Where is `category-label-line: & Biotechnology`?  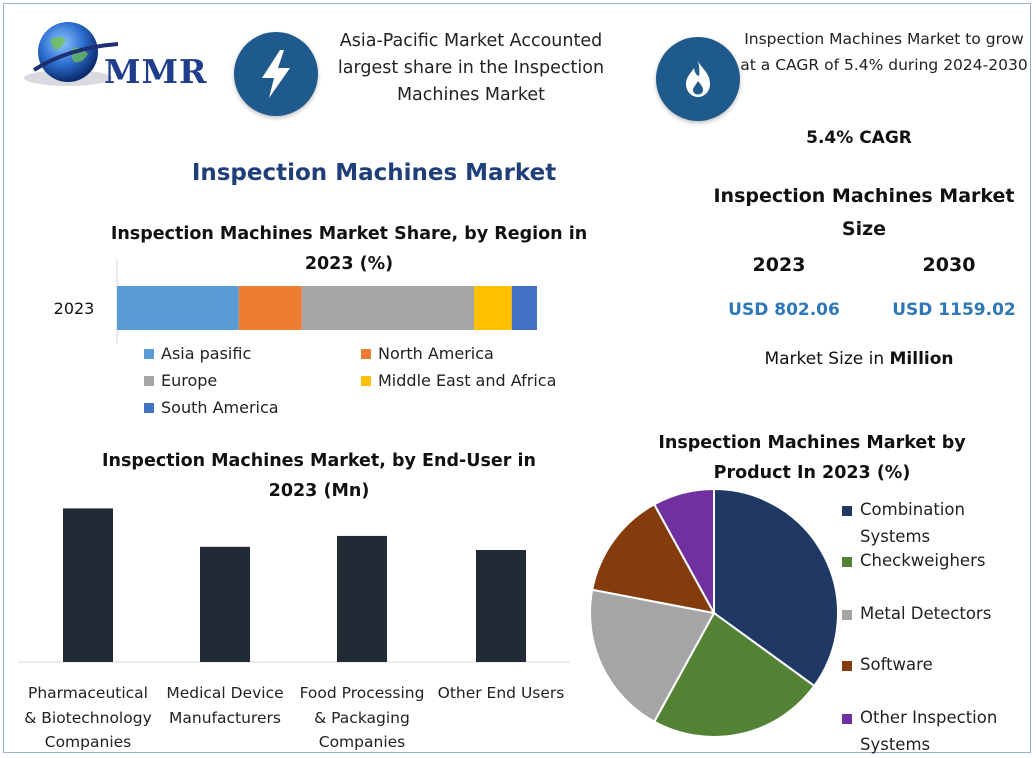
category-label-line: & Biotechnology is located at coordinates (88, 717).